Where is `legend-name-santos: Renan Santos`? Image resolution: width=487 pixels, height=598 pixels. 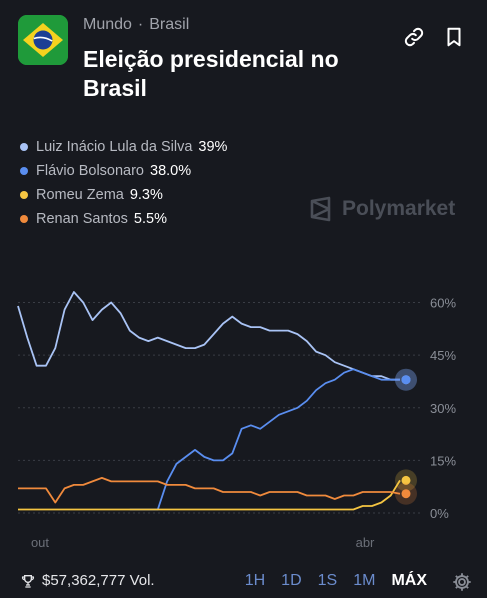 legend-name-santos: Renan Santos is located at coordinates (82, 219).